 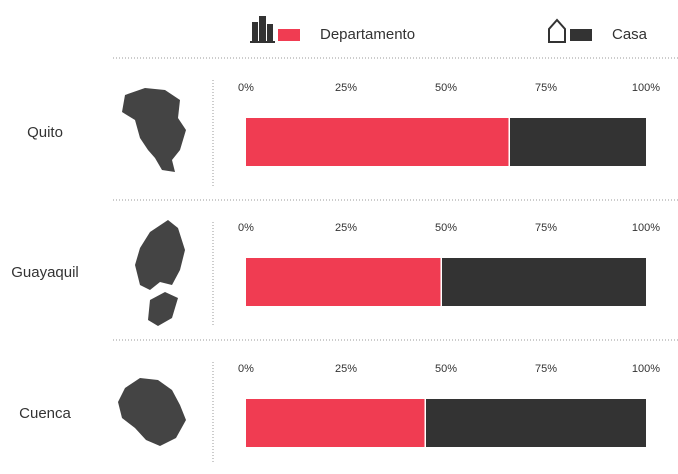 What do you see at coordinates (367, 34) in the screenshot?
I see `legend-label: Departamento` at bounding box center [367, 34].